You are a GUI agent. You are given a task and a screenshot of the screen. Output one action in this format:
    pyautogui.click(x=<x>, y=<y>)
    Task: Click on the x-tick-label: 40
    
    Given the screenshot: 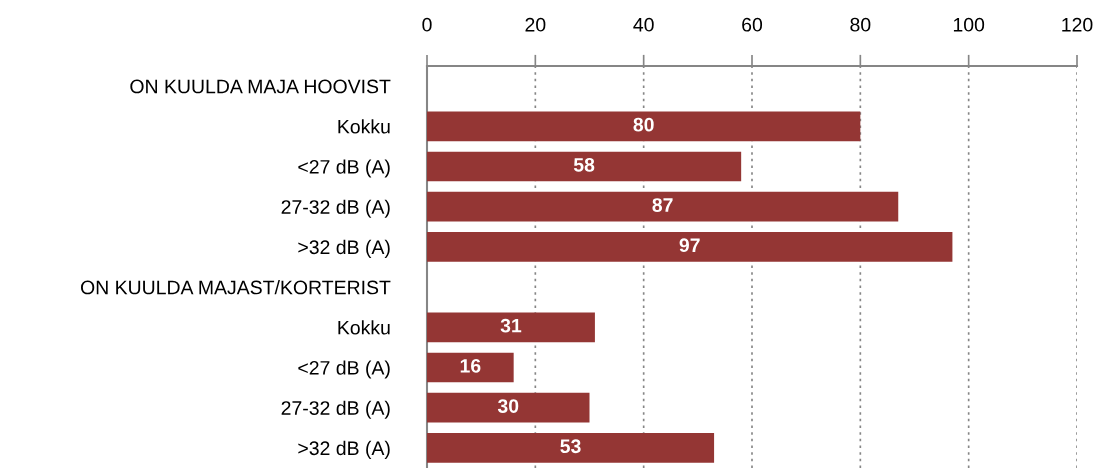 What is the action you would take?
    pyautogui.click(x=643, y=24)
    